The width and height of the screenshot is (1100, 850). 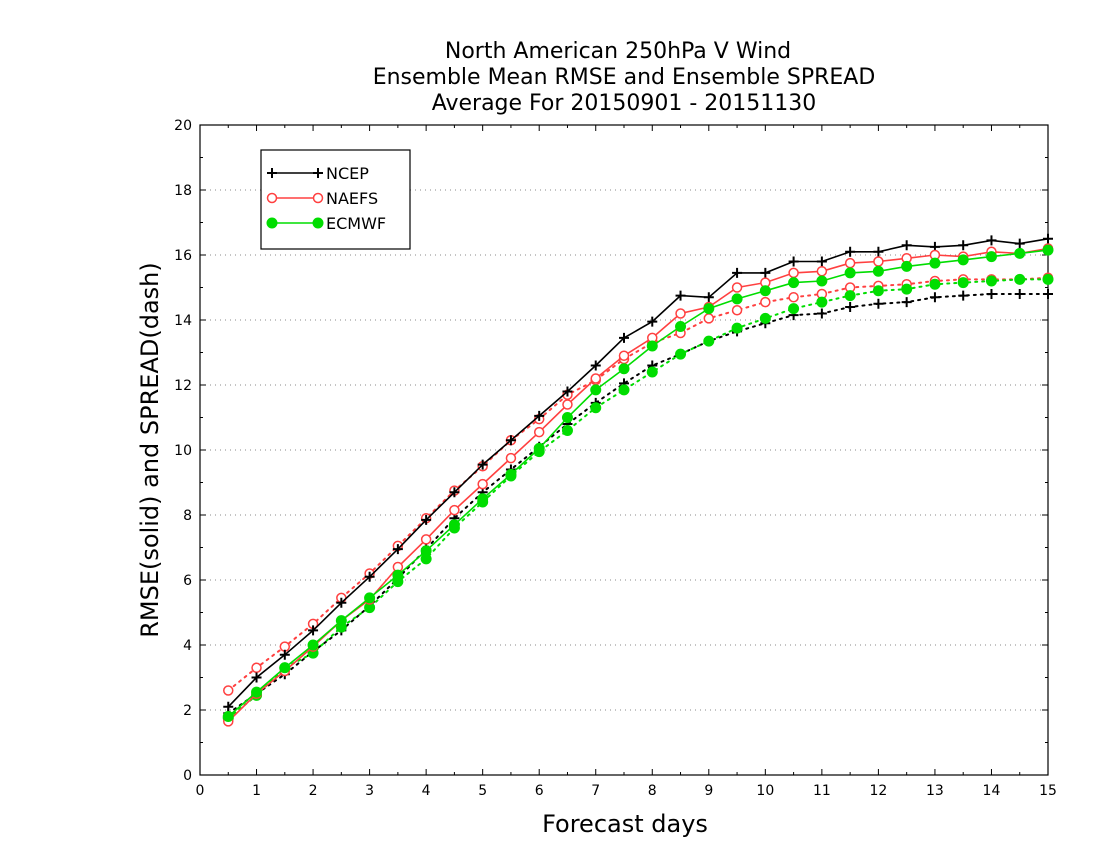 I want to click on x-tick-label: 1, so click(x=256, y=791).